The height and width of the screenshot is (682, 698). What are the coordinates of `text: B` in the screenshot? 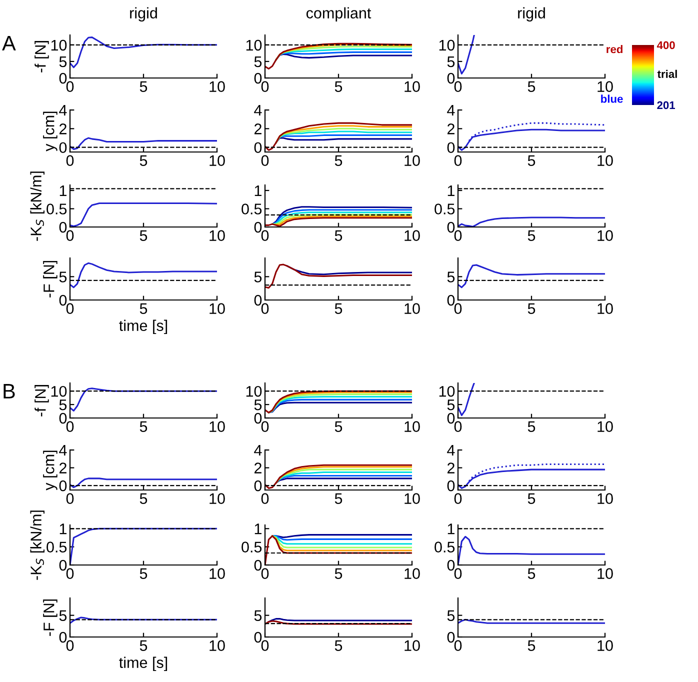 It's located at (9, 391).